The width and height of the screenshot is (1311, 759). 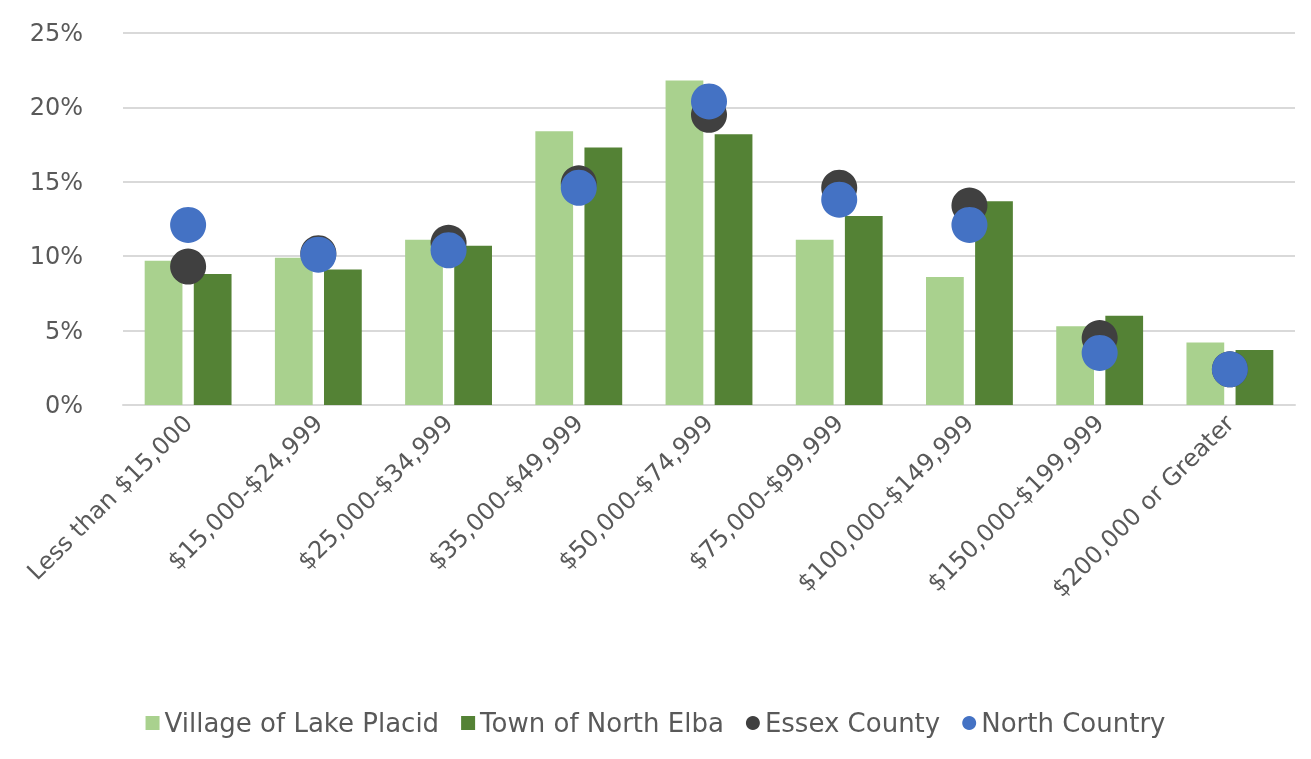 What do you see at coordinates (601, 723) in the screenshot?
I see `legend-label: Town of North Elba` at bounding box center [601, 723].